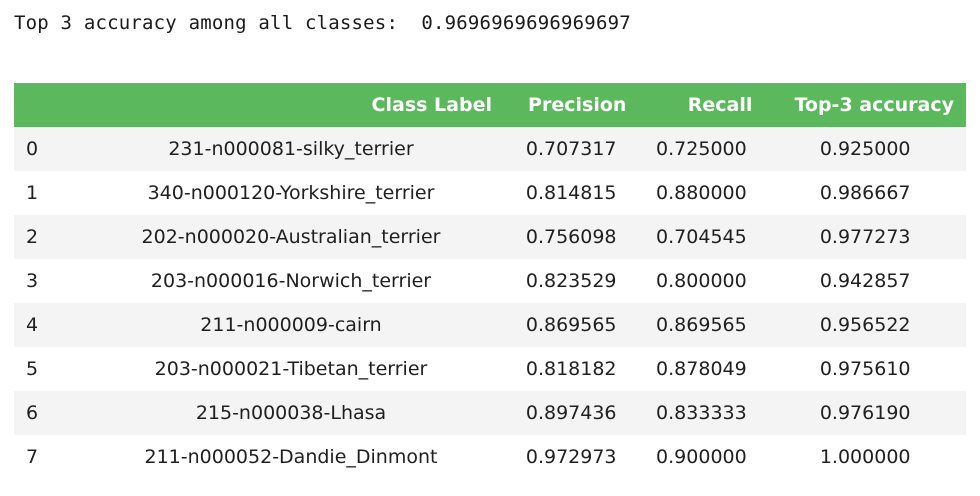 This screenshot has width=980, height=496. What do you see at coordinates (431, 105) in the screenshot?
I see `header-class-label: Class Label` at bounding box center [431, 105].